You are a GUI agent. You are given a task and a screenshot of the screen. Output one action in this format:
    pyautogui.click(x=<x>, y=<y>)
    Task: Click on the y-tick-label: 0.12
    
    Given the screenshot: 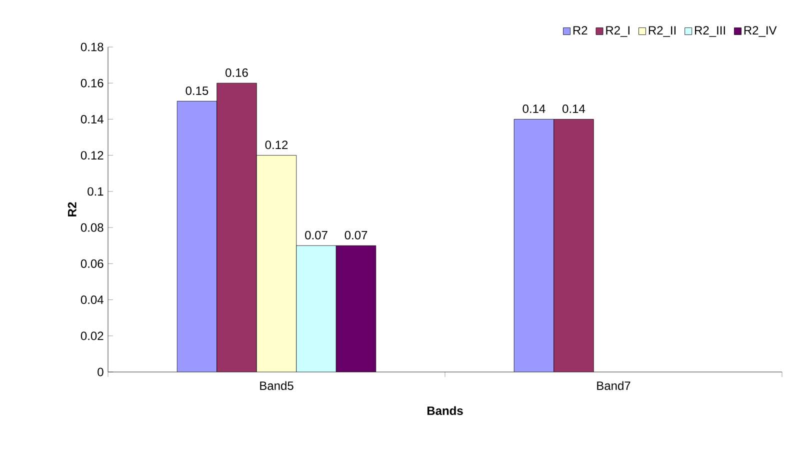 What is the action you would take?
    pyautogui.click(x=92, y=155)
    